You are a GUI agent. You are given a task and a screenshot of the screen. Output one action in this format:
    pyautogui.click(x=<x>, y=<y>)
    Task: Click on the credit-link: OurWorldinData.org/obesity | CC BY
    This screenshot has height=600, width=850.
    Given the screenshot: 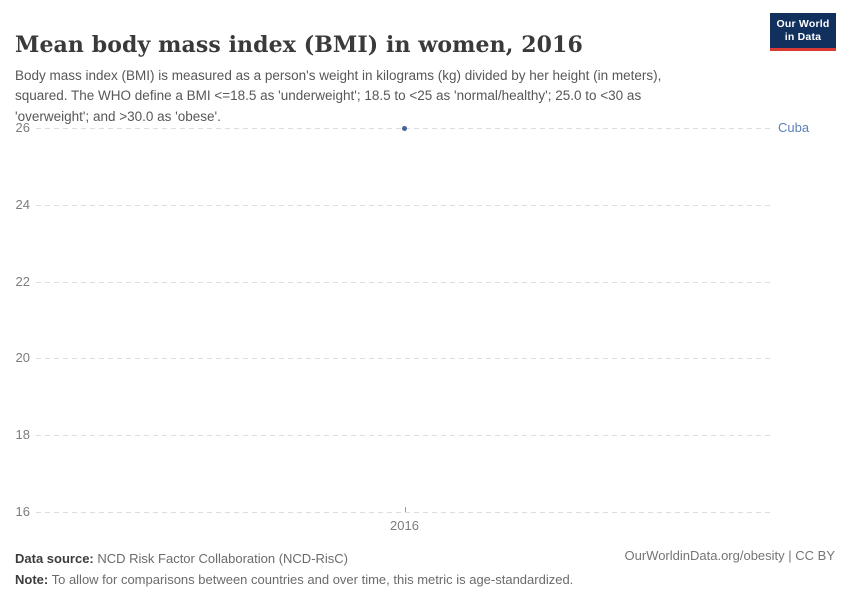 What is the action you would take?
    pyautogui.click(x=730, y=555)
    